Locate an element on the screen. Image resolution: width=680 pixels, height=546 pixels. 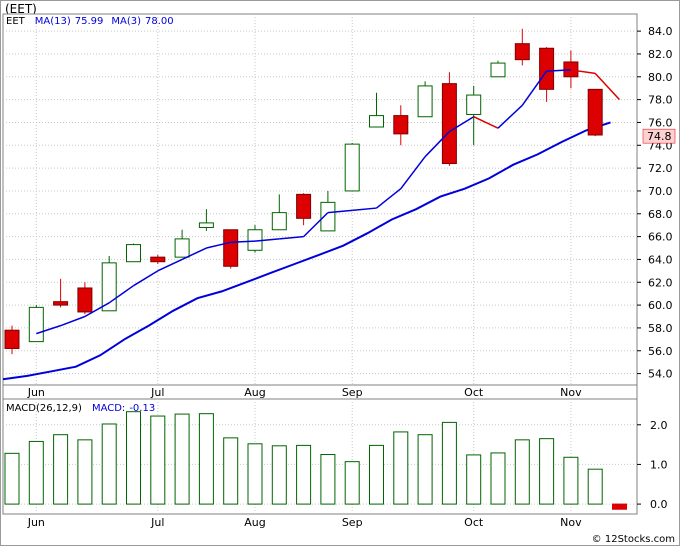
price-tick-label: 64.0 is located at coordinates (660, 259).